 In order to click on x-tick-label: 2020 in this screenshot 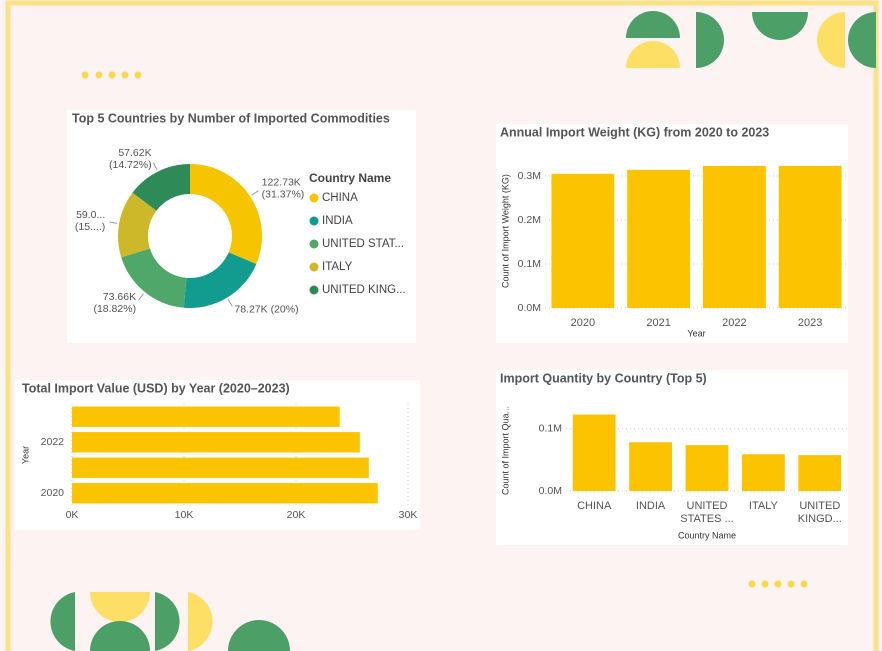, I will do `click(583, 323)`.